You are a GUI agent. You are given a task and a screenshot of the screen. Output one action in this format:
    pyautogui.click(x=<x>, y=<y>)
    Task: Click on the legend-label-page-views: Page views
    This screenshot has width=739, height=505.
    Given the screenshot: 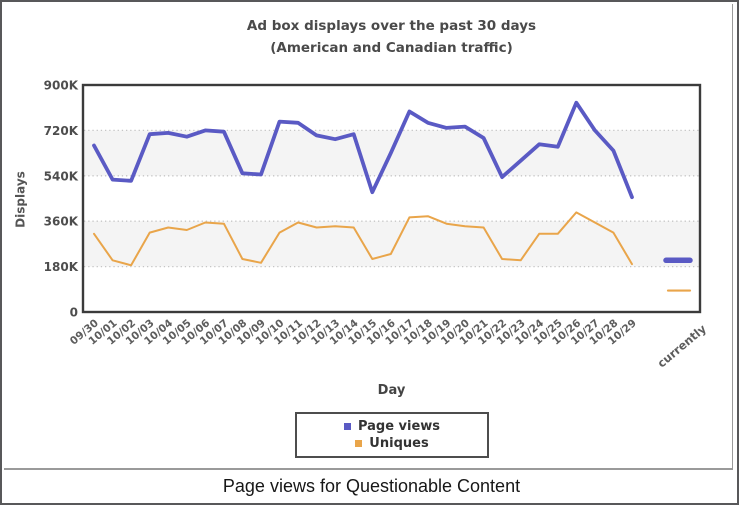 What is the action you would take?
    pyautogui.click(x=399, y=426)
    